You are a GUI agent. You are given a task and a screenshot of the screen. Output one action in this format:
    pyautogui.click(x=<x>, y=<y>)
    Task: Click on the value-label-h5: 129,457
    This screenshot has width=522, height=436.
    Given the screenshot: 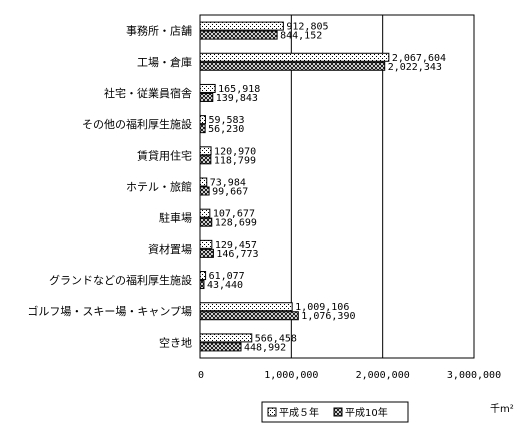 What is the action you would take?
    pyautogui.click(x=236, y=245)
    